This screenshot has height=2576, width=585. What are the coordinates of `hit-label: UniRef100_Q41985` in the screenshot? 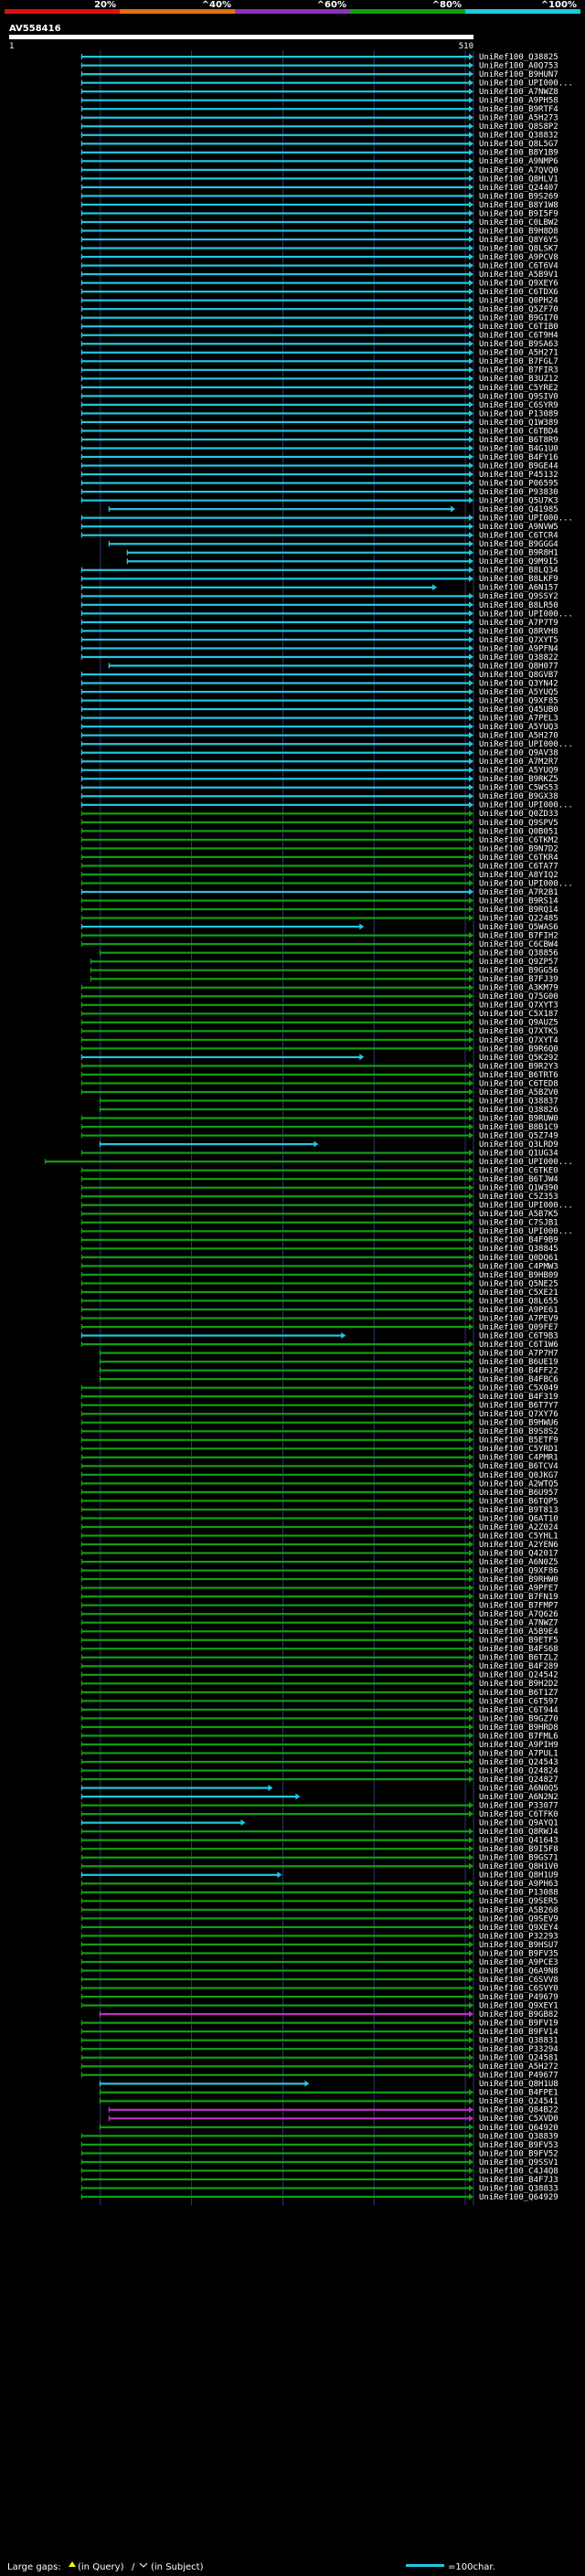 It's located at (518, 509).